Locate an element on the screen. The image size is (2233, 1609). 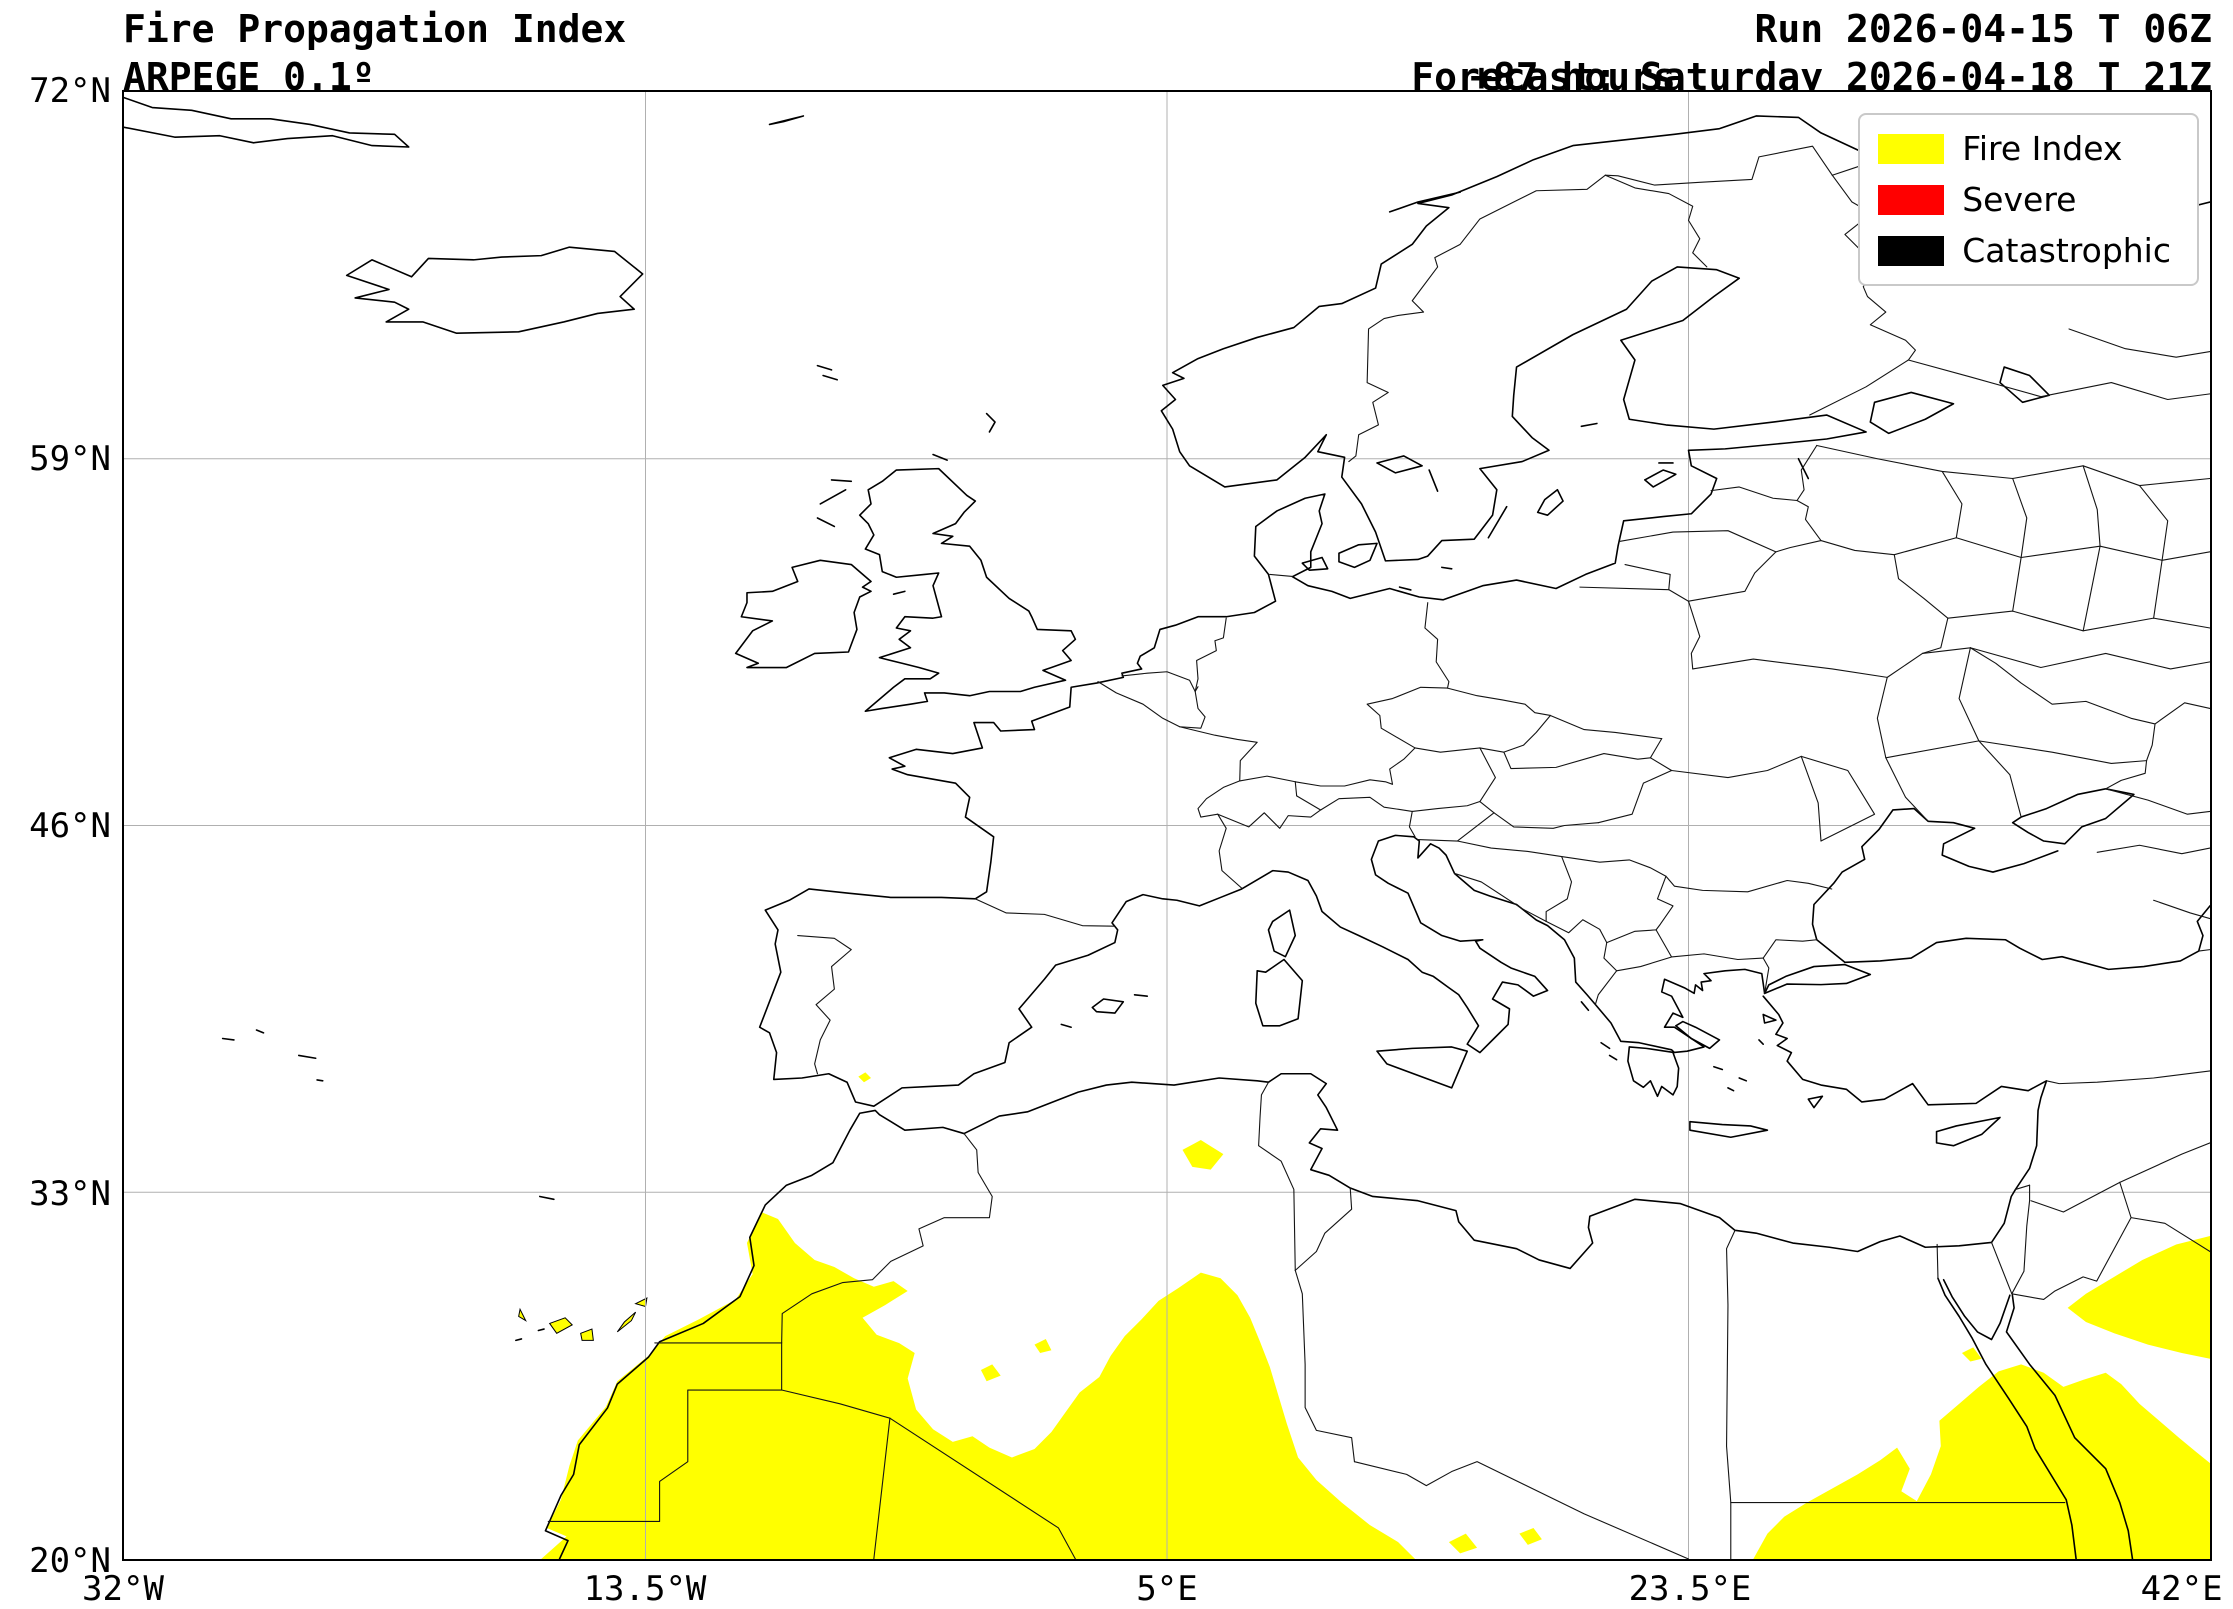
severe-swatch is located at coordinates (1911, 199).